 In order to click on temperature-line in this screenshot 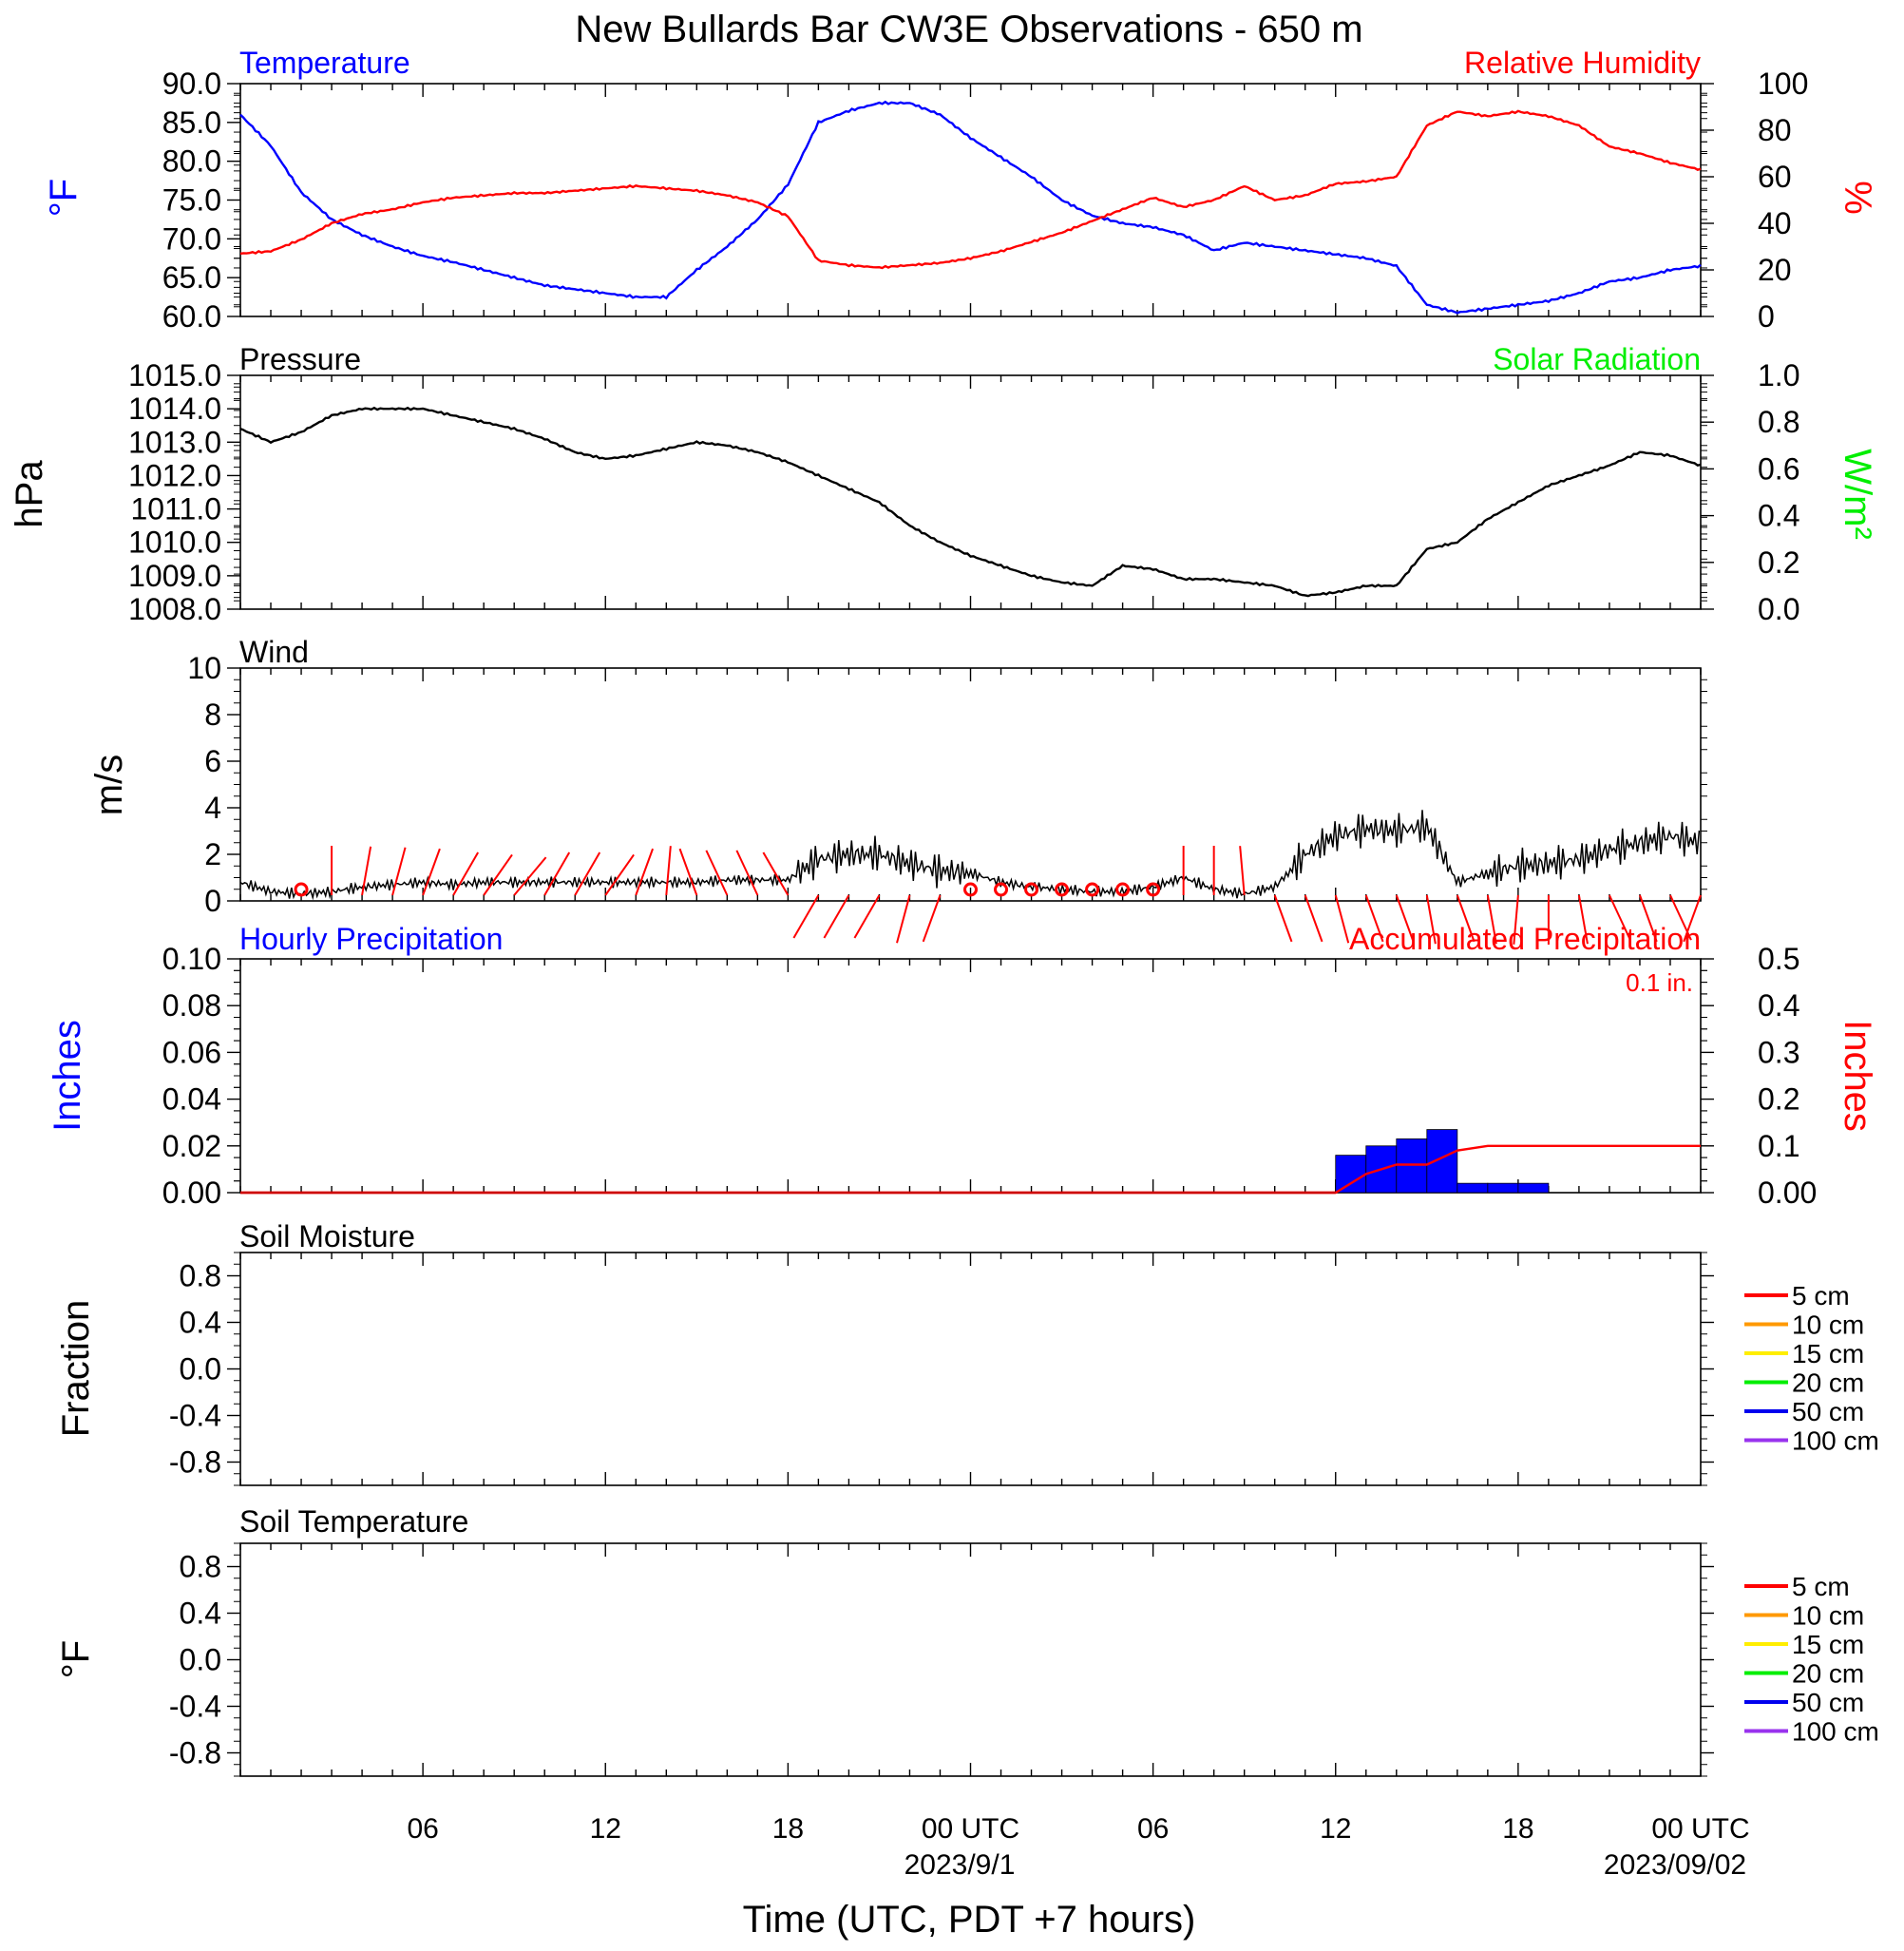, I will do `click(971, 208)`.